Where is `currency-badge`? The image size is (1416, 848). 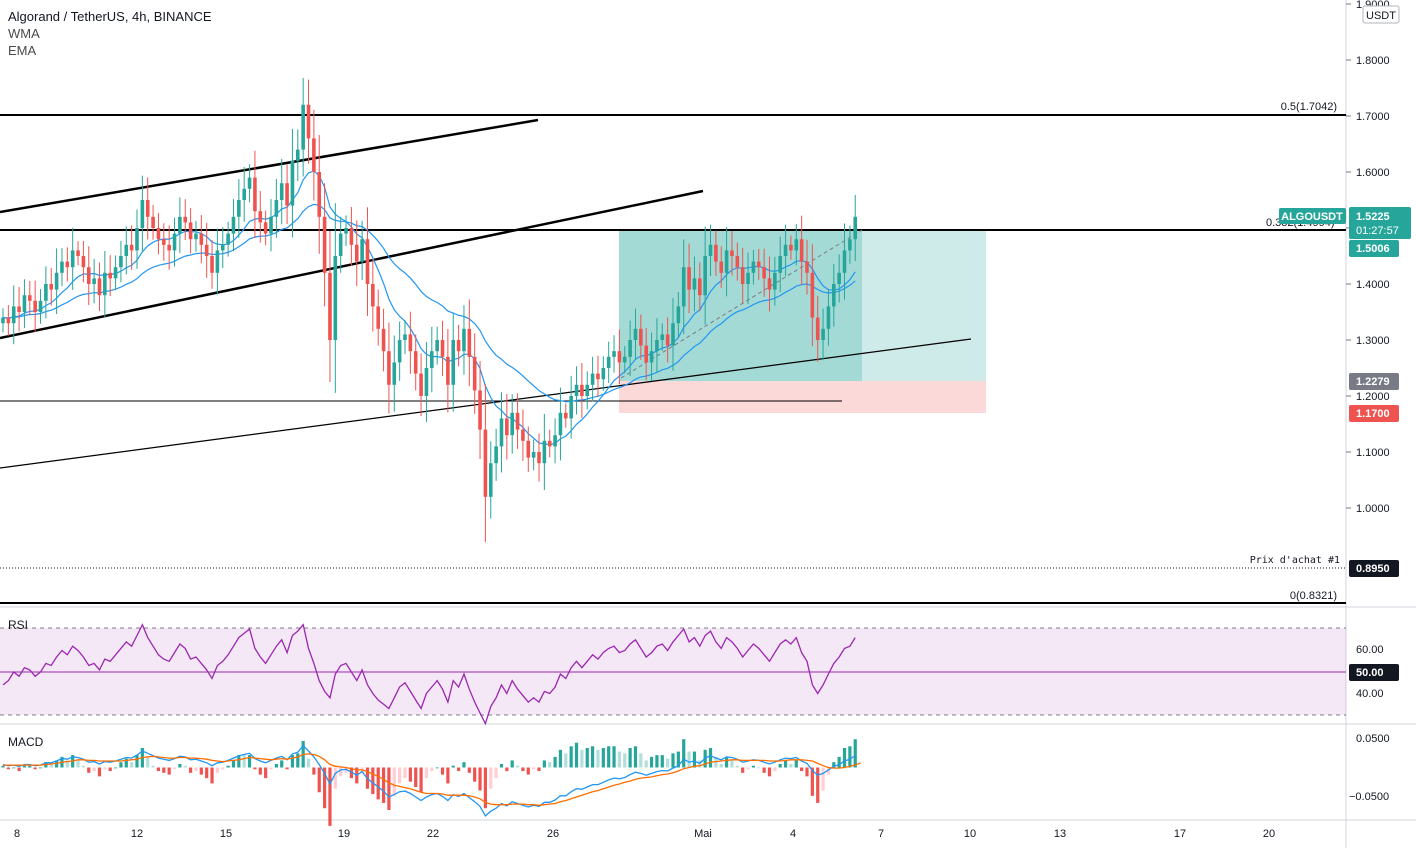 currency-badge is located at coordinates (1381, 14).